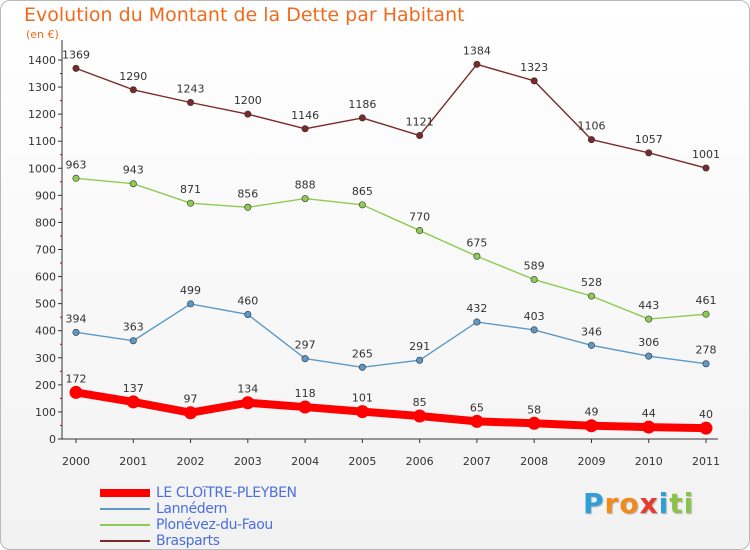 The width and height of the screenshot is (750, 550). I want to click on legend-label: Lannédern, so click(192, 509).